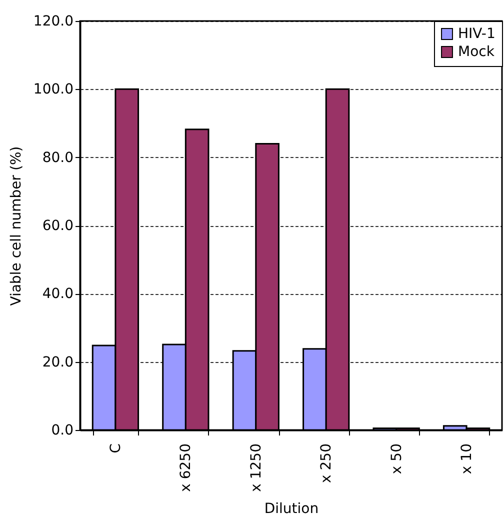 This screenshot has width=504, height=524. What do you see at coordinates (116, 448) in the screenshot?
I see `x-tick-label: C` at bounding box center [116, 448].